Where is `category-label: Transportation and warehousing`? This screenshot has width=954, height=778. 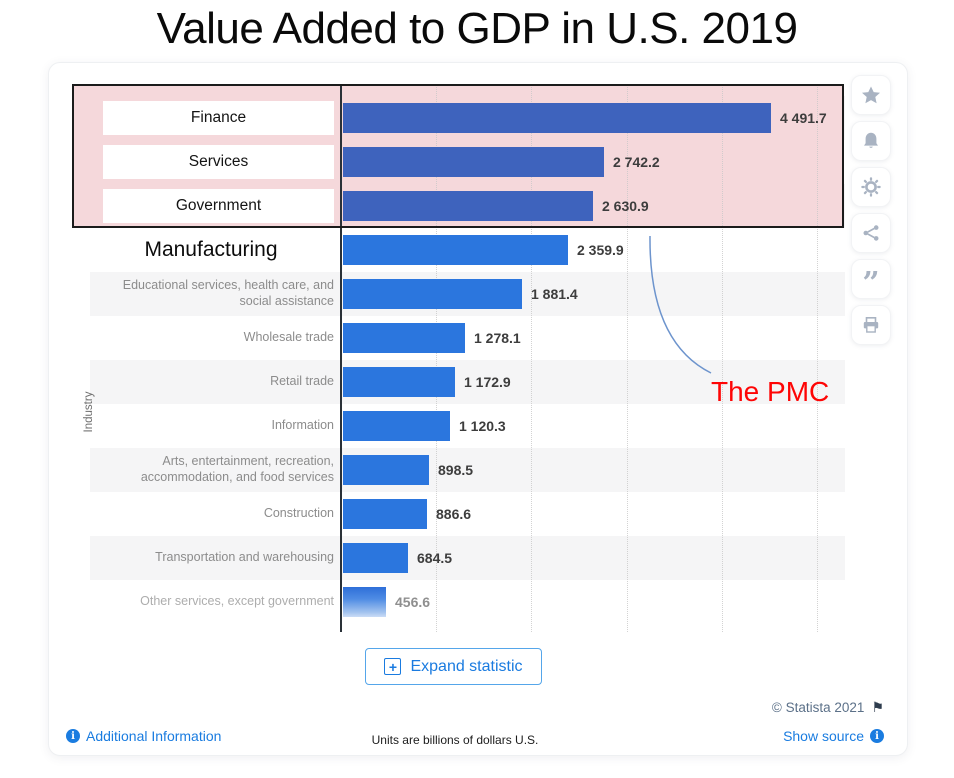
category-label: Transportation and warehousing is located at coordinates (244, 557).